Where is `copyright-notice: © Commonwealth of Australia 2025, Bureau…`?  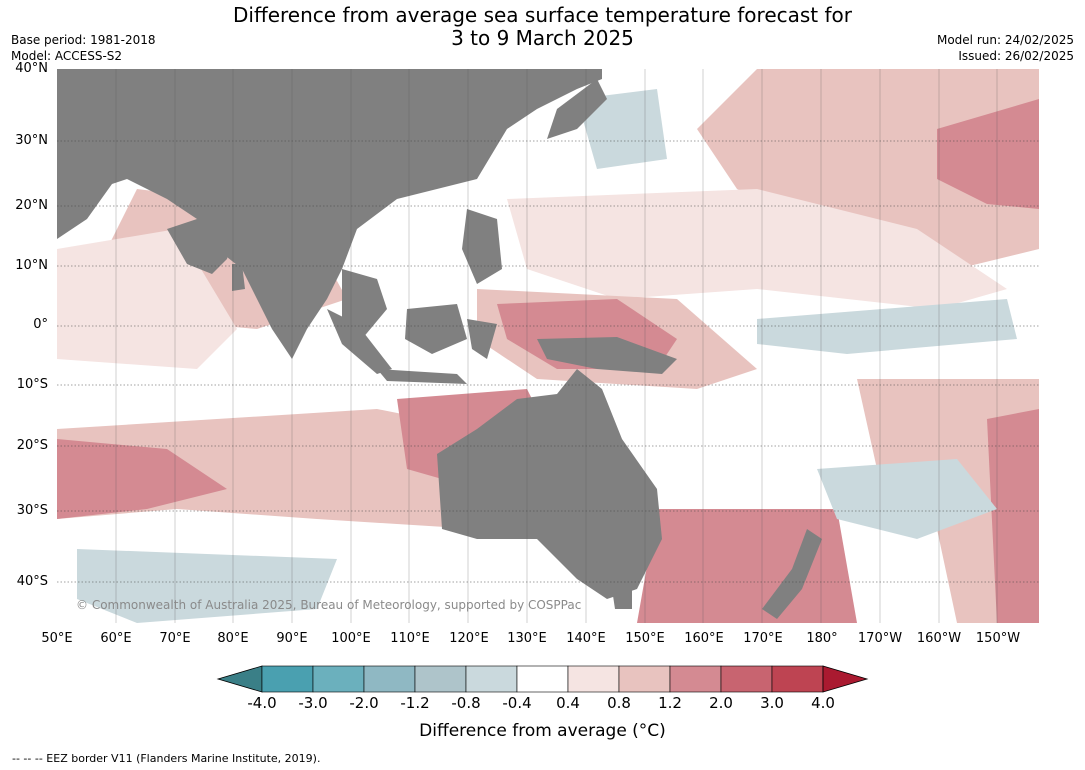 copyright-notice: © Commonwealth of Australia 2025, Bureau… is located at coordinates (329, 605).